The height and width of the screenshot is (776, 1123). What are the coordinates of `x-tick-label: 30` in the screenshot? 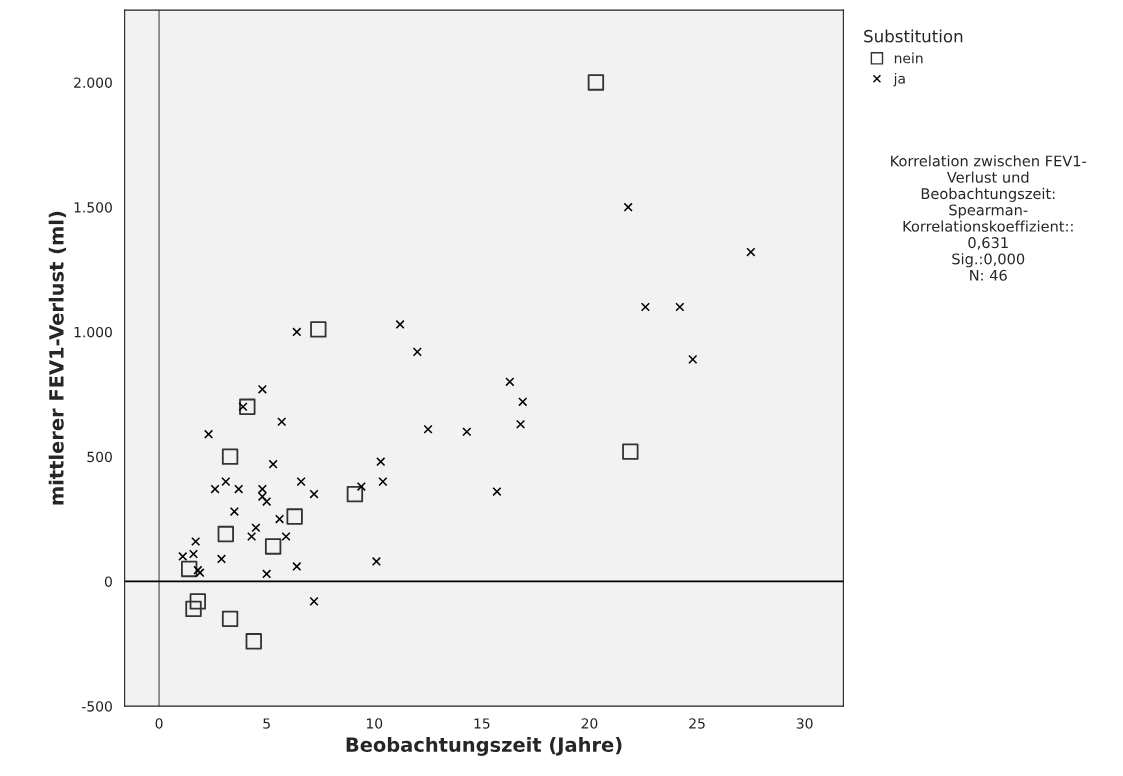 It's located at (804, 723).